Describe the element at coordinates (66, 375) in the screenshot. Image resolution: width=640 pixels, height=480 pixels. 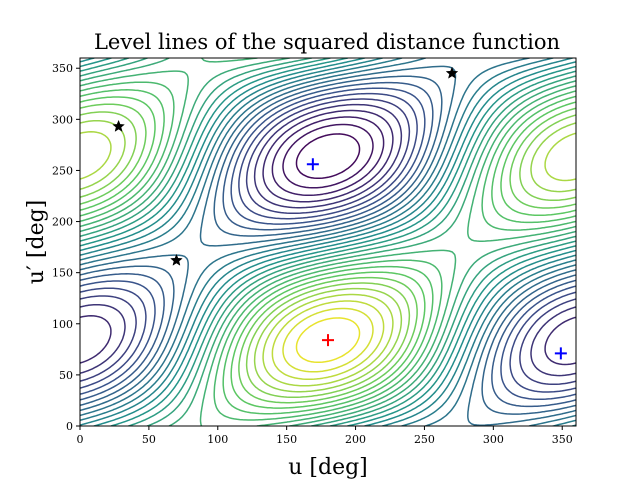
I see `y-tick-label: 50` at that location.